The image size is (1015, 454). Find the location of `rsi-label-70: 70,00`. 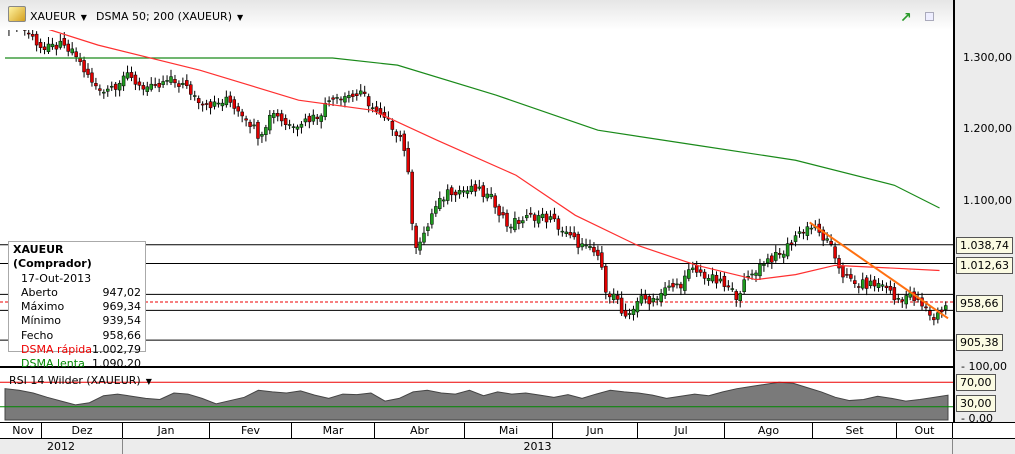

rsi-label-70: 70,00 is located at coordinates (976, 382).